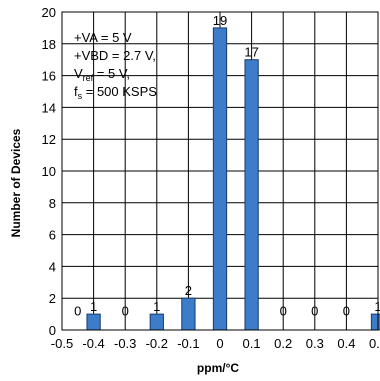 The width and height of the screenshot is (380, 381). I want to click on x-tick-label: 0.3, so click(315, 343).